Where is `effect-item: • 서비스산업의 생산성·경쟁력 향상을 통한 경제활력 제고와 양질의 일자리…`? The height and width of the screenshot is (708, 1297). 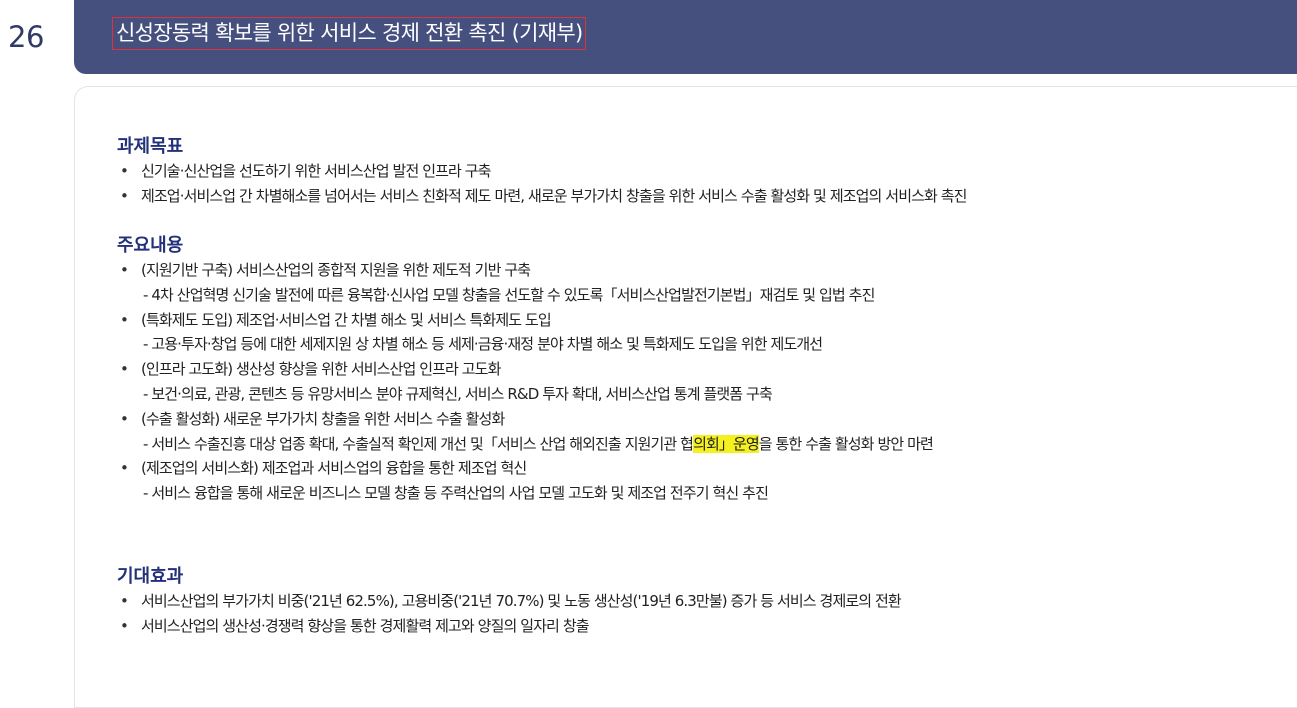
effect-item: • 서비스산업의 생산성·경쟁력 향상을 통한 경제활력 제고와 양질의 일자리… is located at coordinates (509, 626).